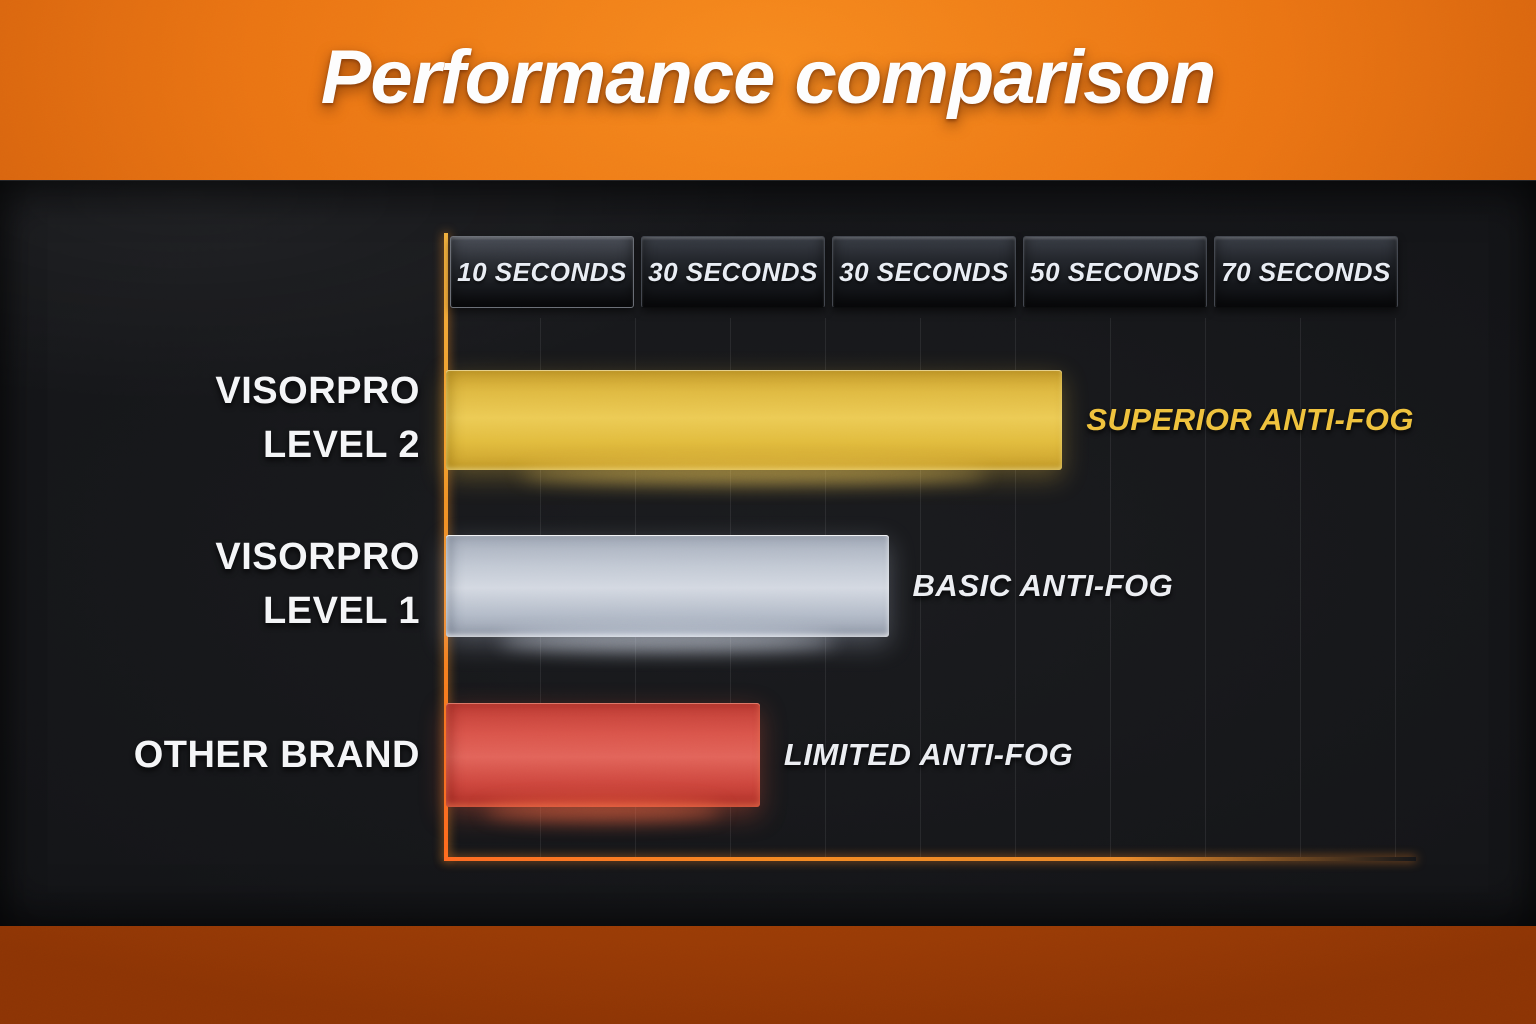 The height and width of the screenshot is (1024, 1536). I want to click on x-axis-tick-label: 70 SECONDS, so click(1306, 271).